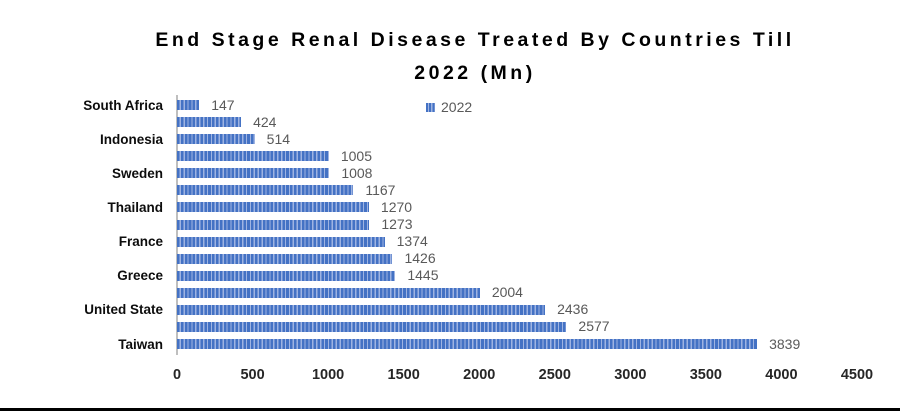 This screenshot has height=414, width=900. What do you see at coordinates (420, 258) in the screenshot?
I see `value-label: 1426` at bounding box center [420, 258].